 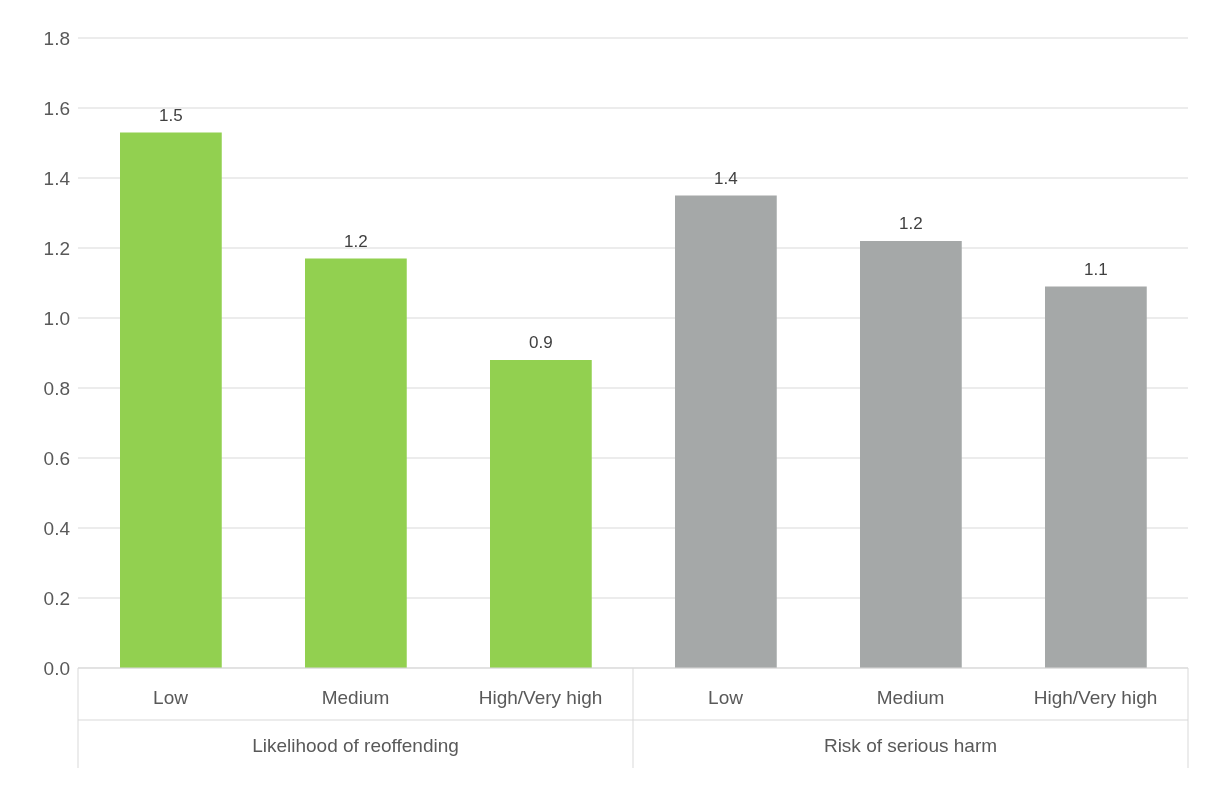 What do you see at coordinates (56, 318) in the screenshot?
I see `y-tick-label: 1.0` at bounding box center [56, 318].